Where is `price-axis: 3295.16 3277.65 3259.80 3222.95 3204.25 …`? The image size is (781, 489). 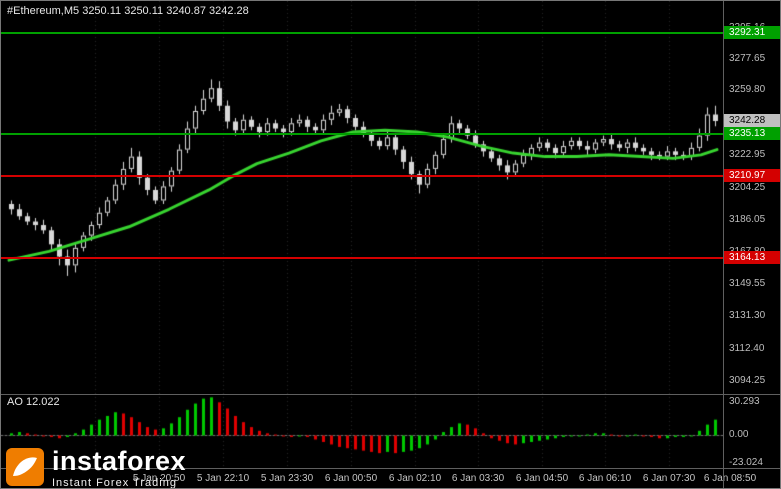 price-axis: 3295.16 3277.65 3259.80 3222.95 3204.25 … is located at coordinates (751, 244).